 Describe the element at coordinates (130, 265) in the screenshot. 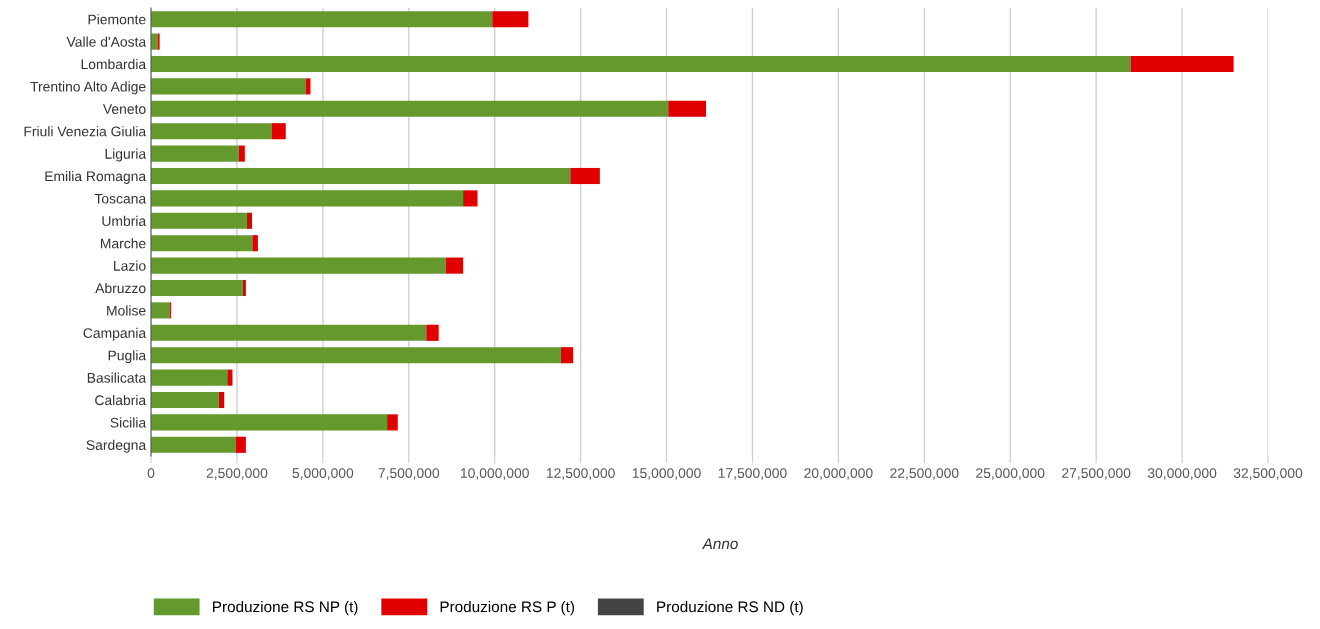

I see `y-tick-label: Lazio` at that location.